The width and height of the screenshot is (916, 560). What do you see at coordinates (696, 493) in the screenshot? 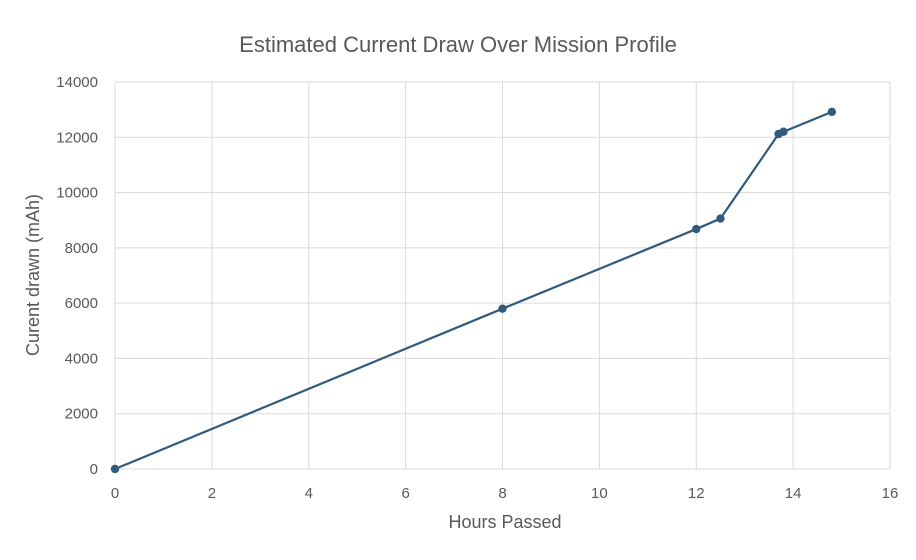
I see `x-tick-label: 12` at bounding box center [696, 493].